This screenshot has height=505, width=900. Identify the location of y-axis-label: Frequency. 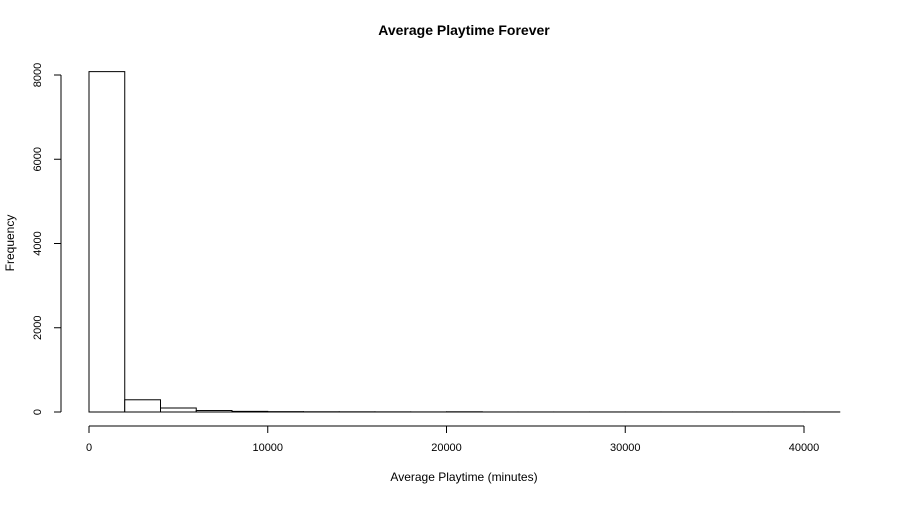
(10, 243).